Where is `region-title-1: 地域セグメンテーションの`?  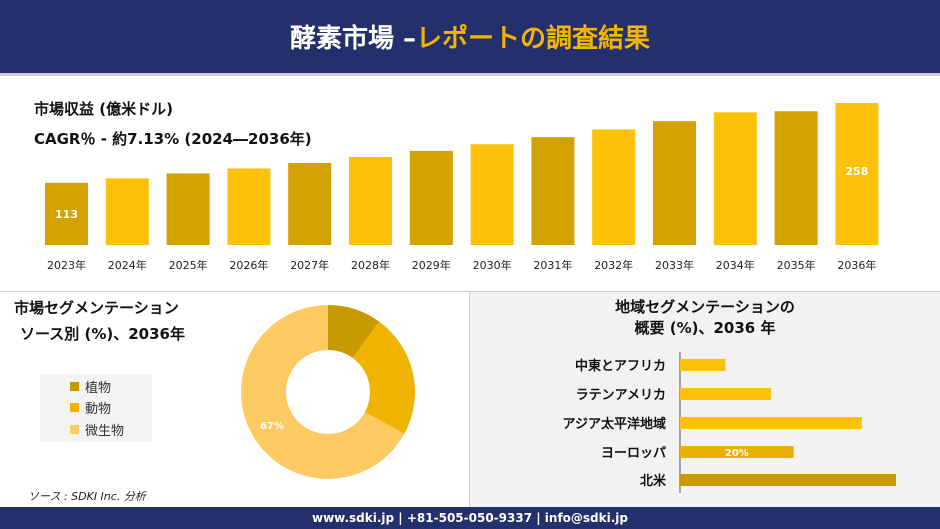 region-title-1: 地域セグメンテーションの is located at coordinates (705, 307).